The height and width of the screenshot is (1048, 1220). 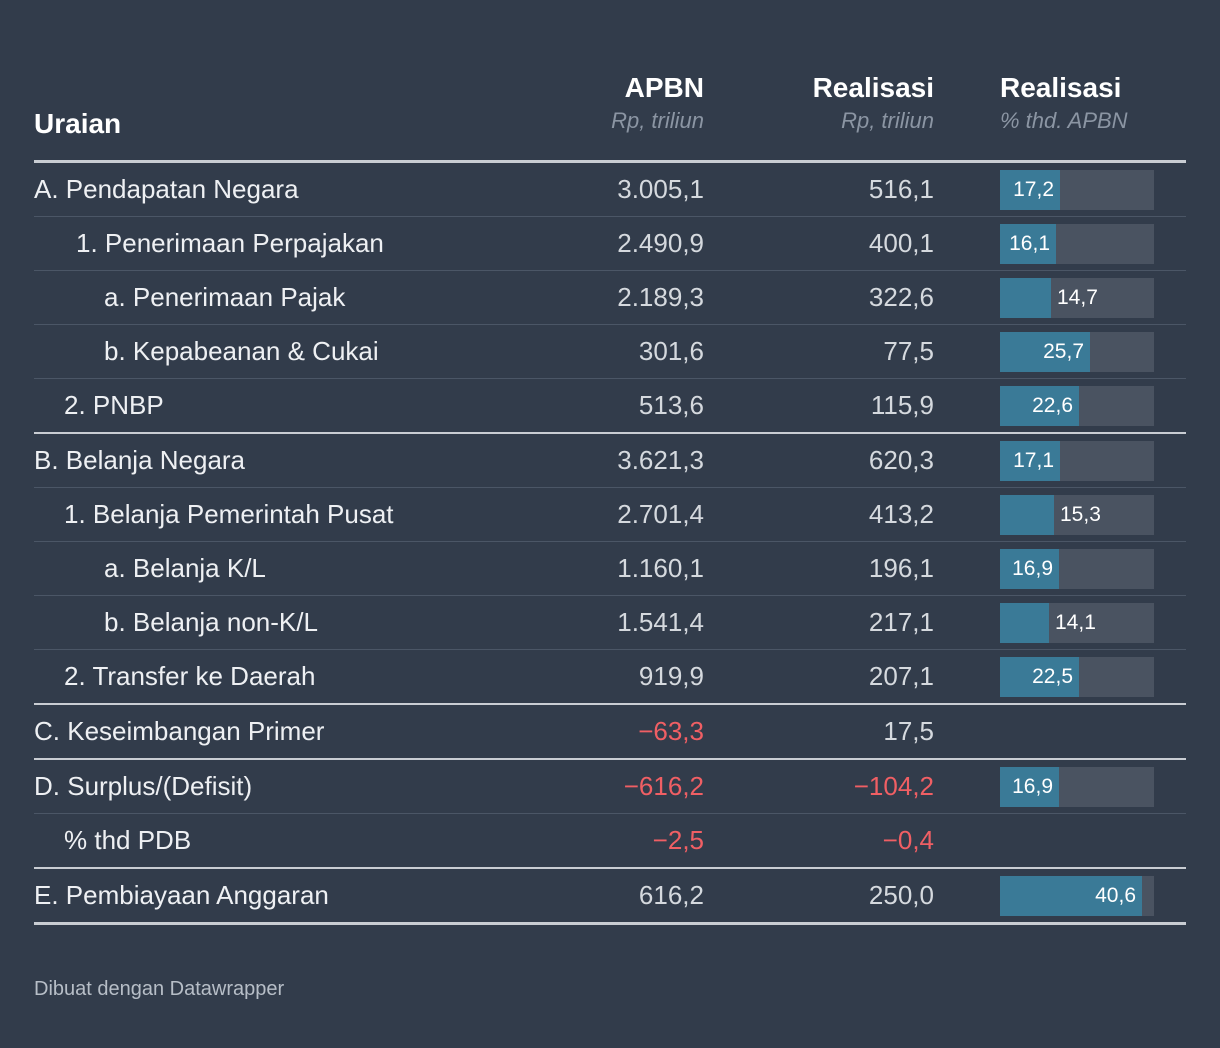 What do you see at coordinates (181, 895) in the screenshot?
I see `row-label: E. Pembiayaan Anggaran` at bounding box center [181, 895].